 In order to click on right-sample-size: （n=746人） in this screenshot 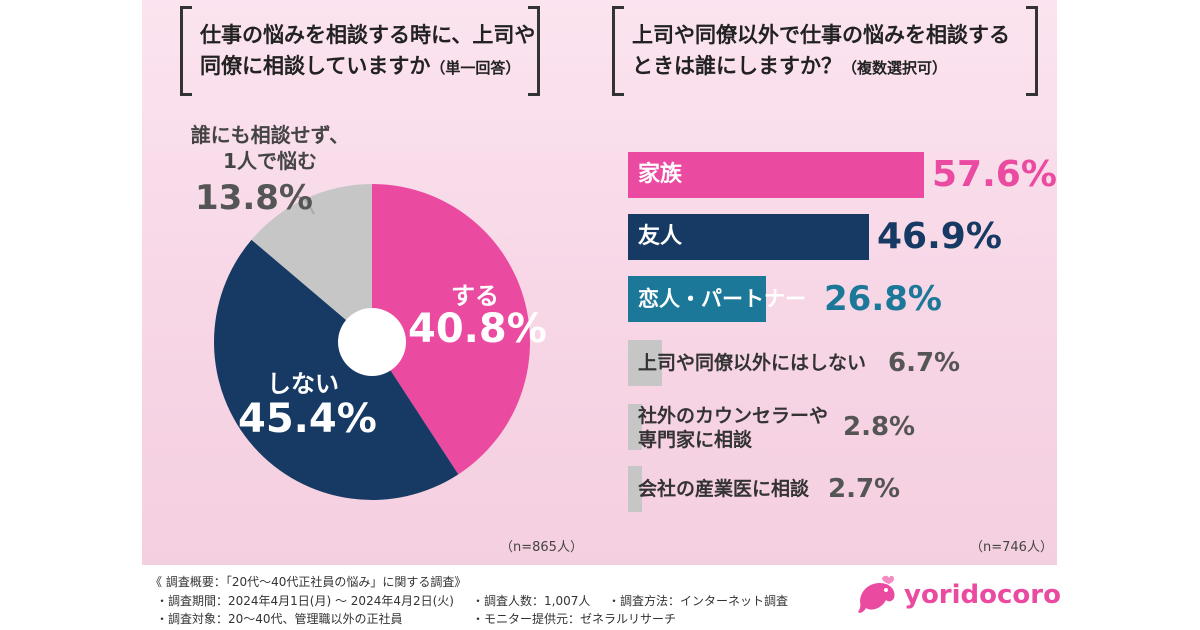, I will do `click(1011, 547)`.